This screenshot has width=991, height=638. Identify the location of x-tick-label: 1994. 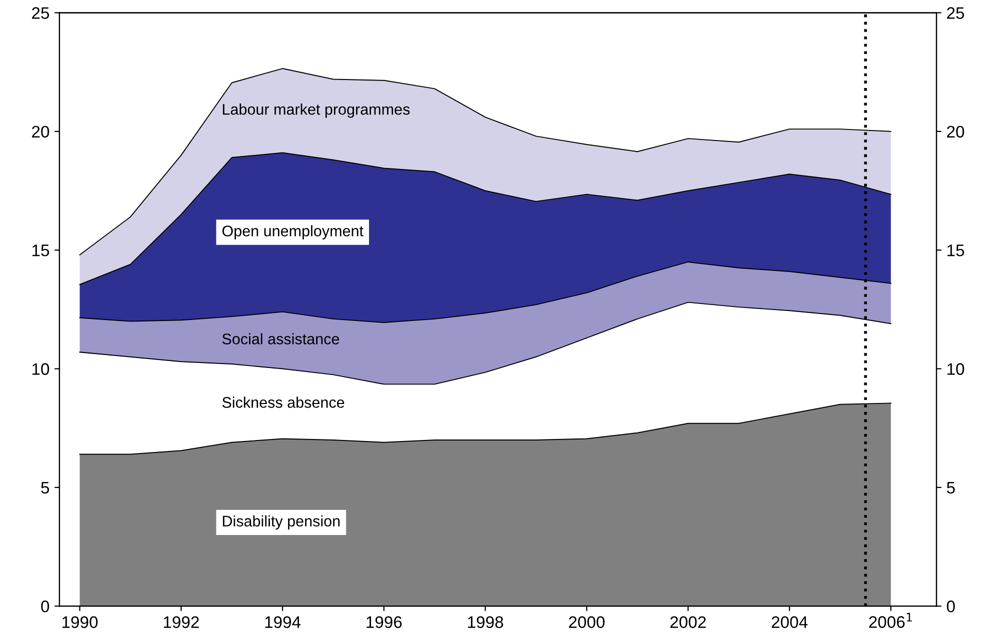
(283, 622).